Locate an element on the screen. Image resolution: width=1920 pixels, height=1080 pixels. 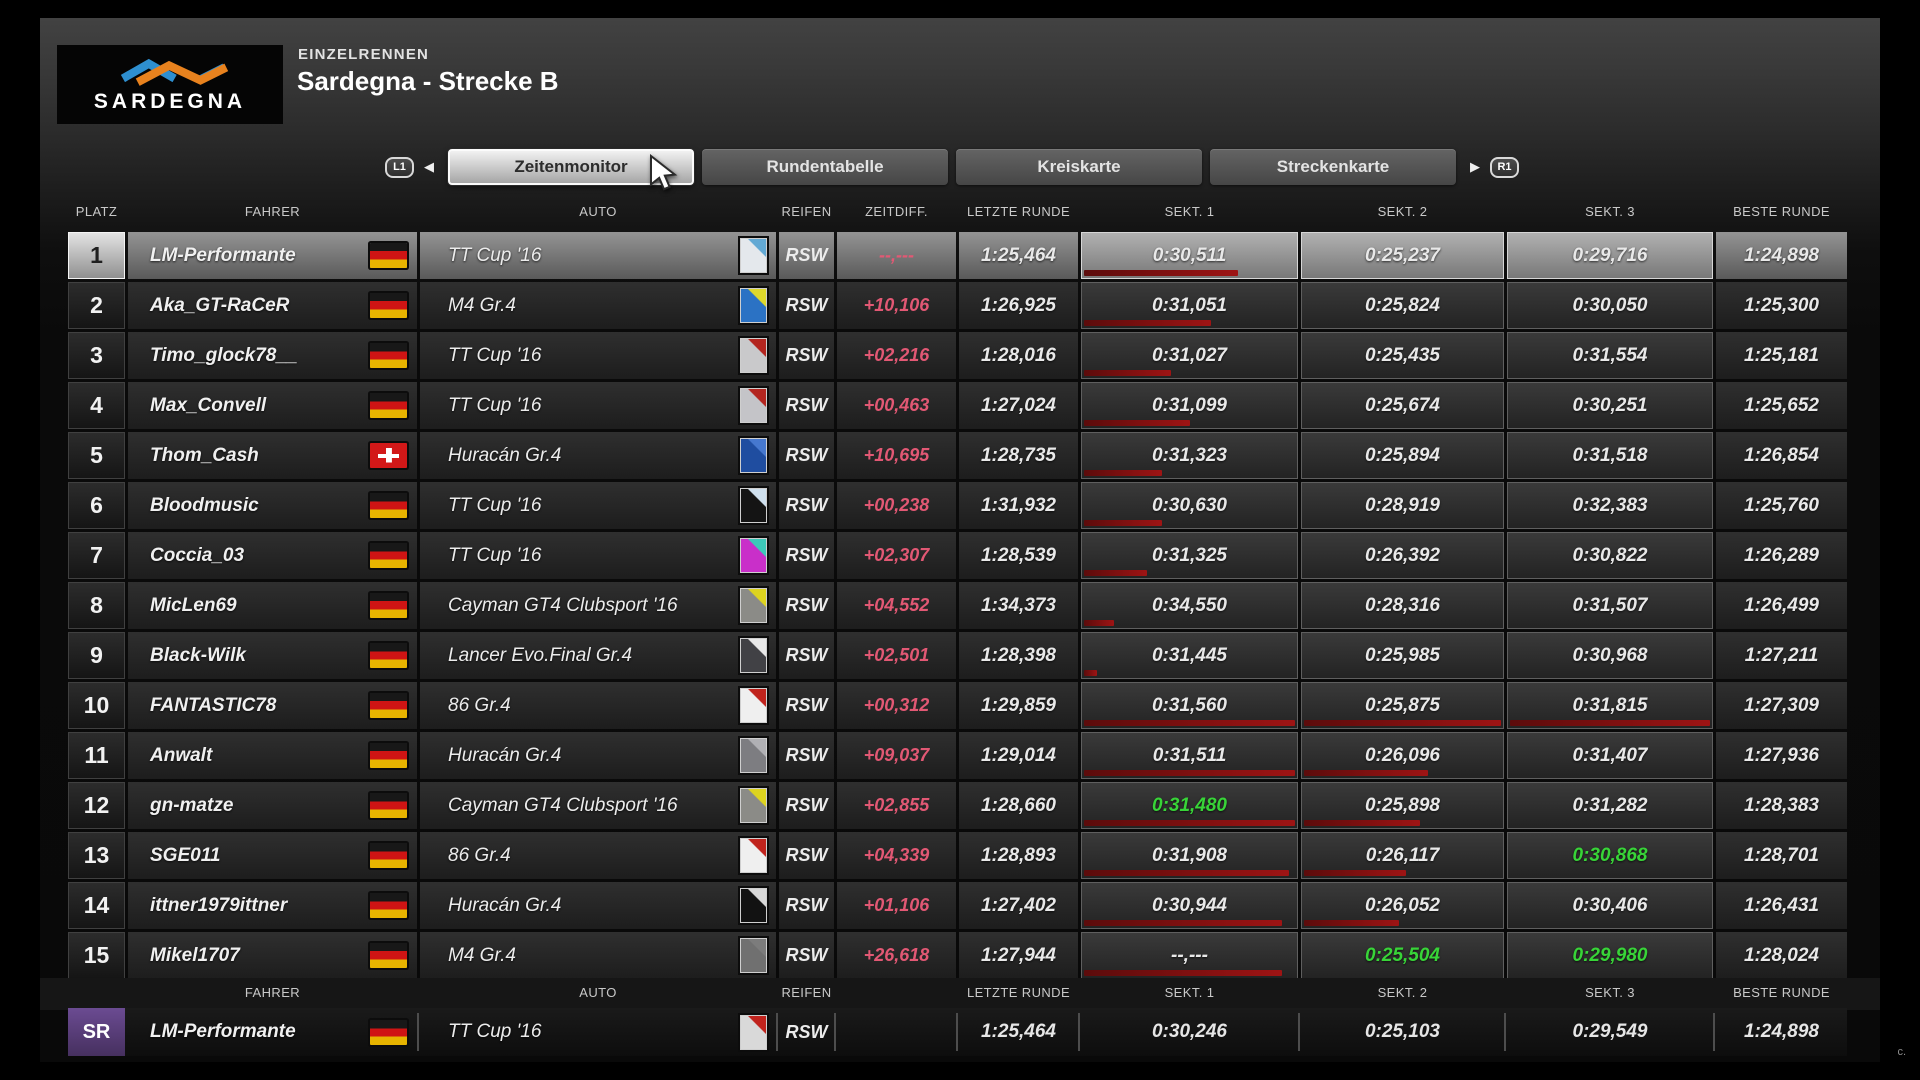
timediff-cell: +04,339 is located at coordinates (896, 855).